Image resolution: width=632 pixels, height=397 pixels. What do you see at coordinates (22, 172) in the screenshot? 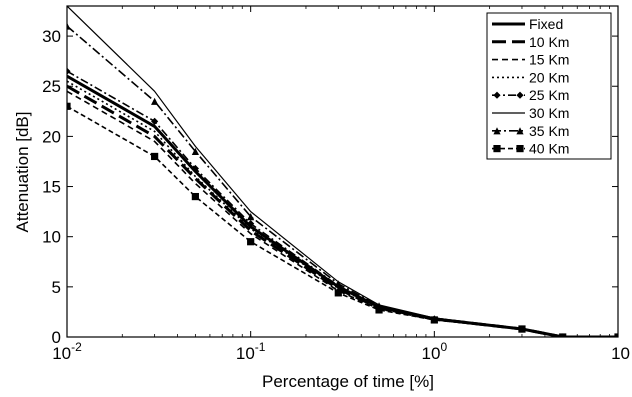
I see `y-axis-label: Attenuation [dB]` at bounding box center [22, 172].